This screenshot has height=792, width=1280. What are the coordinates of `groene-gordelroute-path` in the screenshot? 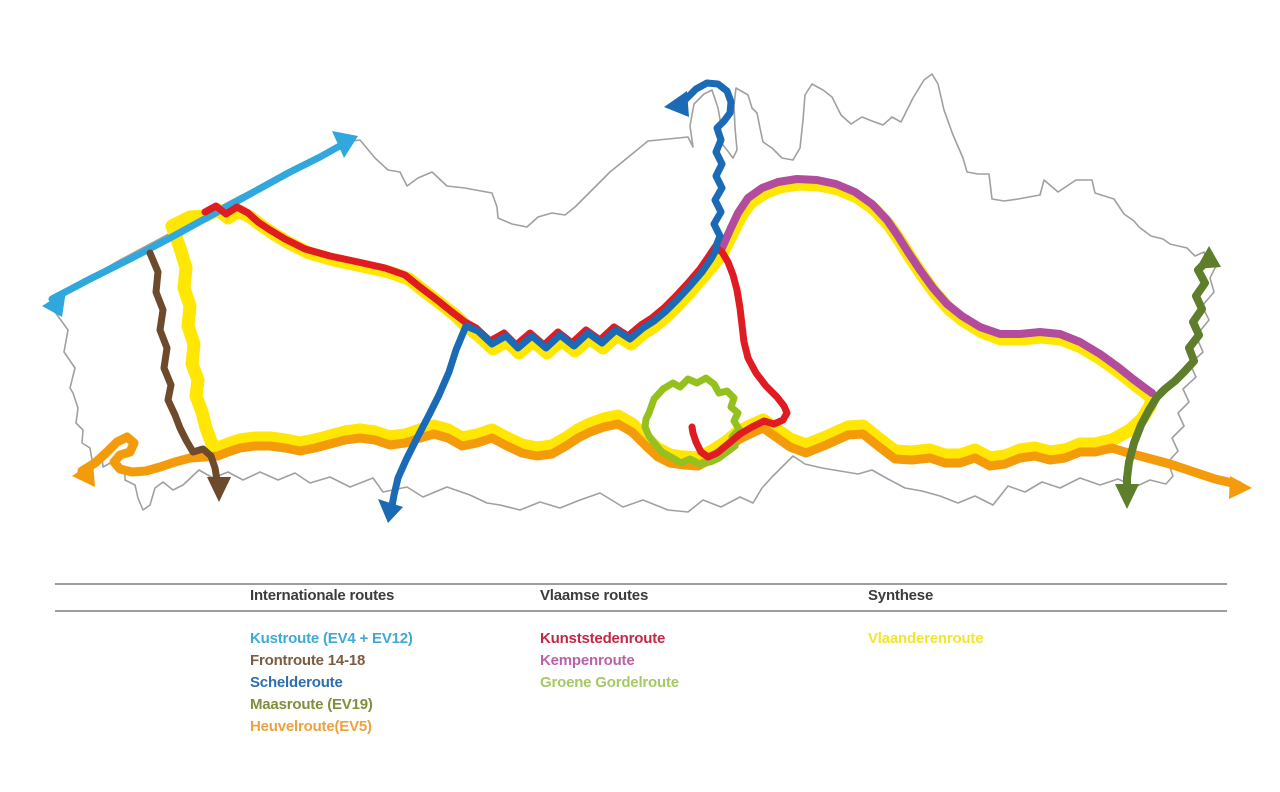 It's located at (692, 421).